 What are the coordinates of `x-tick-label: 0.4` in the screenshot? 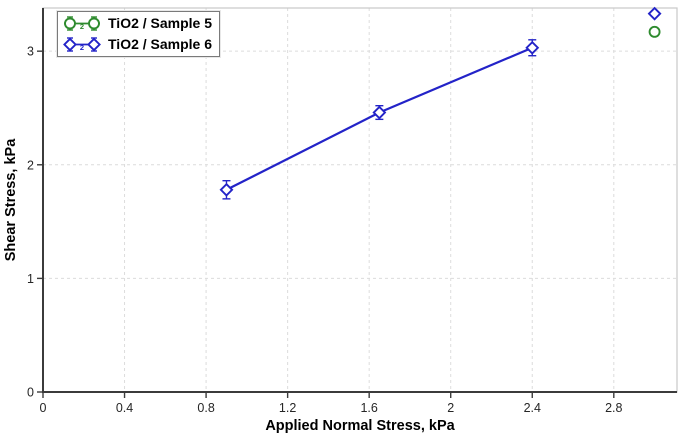 It's located at (124, 408).